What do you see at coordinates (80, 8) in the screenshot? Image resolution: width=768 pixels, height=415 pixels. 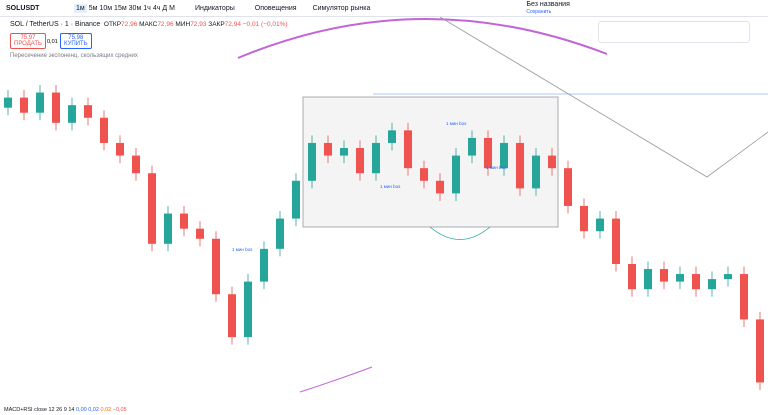 I see `interval-button: 1м` at bounding box center [80, 8].